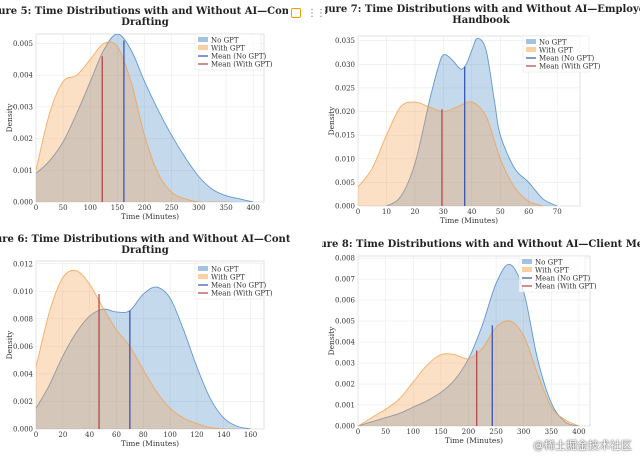 Image resolution: width=640 pixels, height=456 pixels. What do you see at coordinates (345, 301) in the screenshot?
I see `y-tick-label: 0.006` at bounding box center [345, 301].